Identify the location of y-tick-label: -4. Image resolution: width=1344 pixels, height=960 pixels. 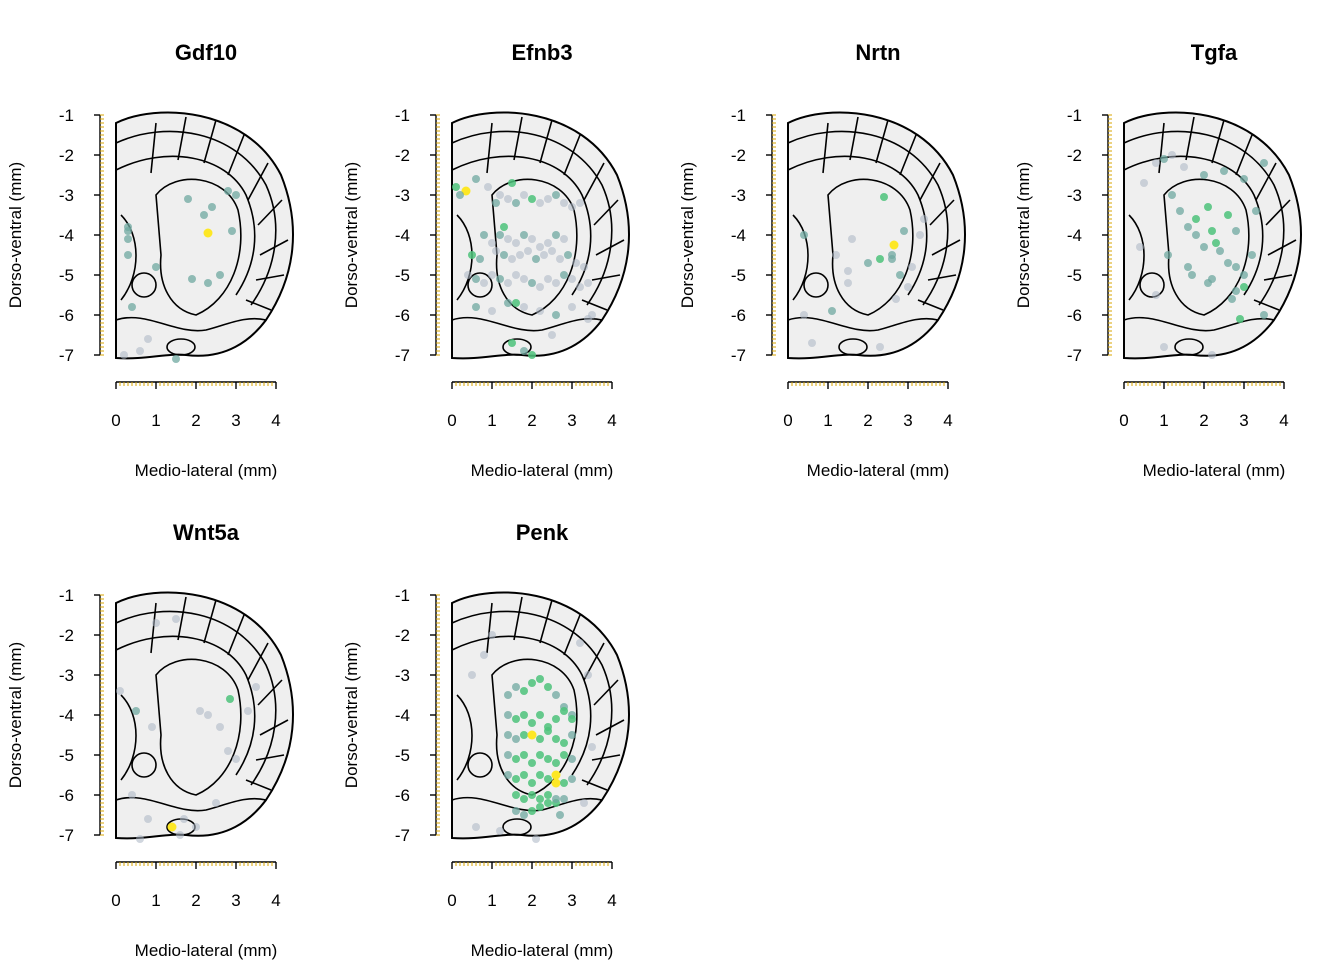
(1074, 235).